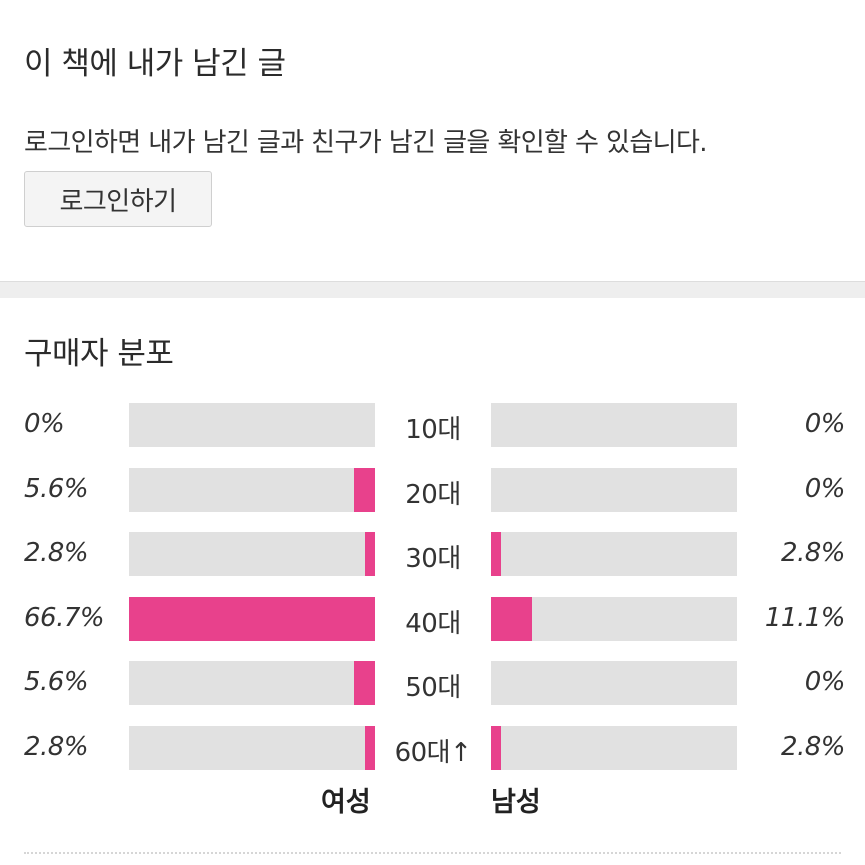 The width and height of the screenshot is (865, 865). I want to click on female-percent-label: 66.7%, so click(64, 617).